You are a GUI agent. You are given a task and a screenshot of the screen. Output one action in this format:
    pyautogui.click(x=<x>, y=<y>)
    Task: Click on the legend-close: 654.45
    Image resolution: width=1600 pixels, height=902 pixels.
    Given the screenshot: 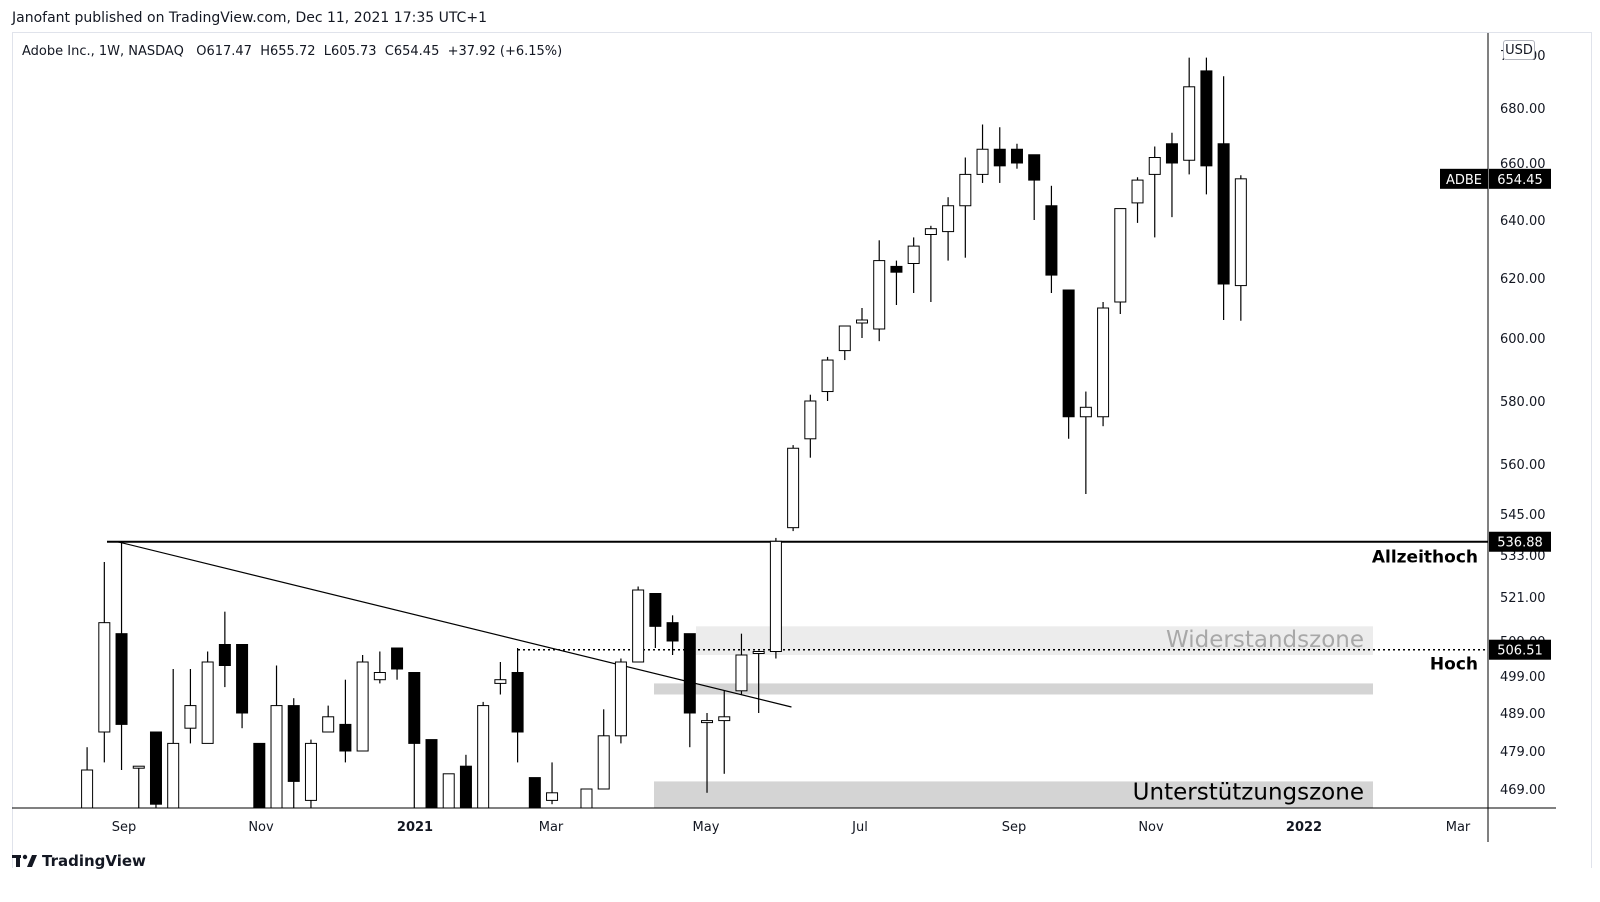 What is the action you would take?
    pyautogui.click(x=416, y=51)
    